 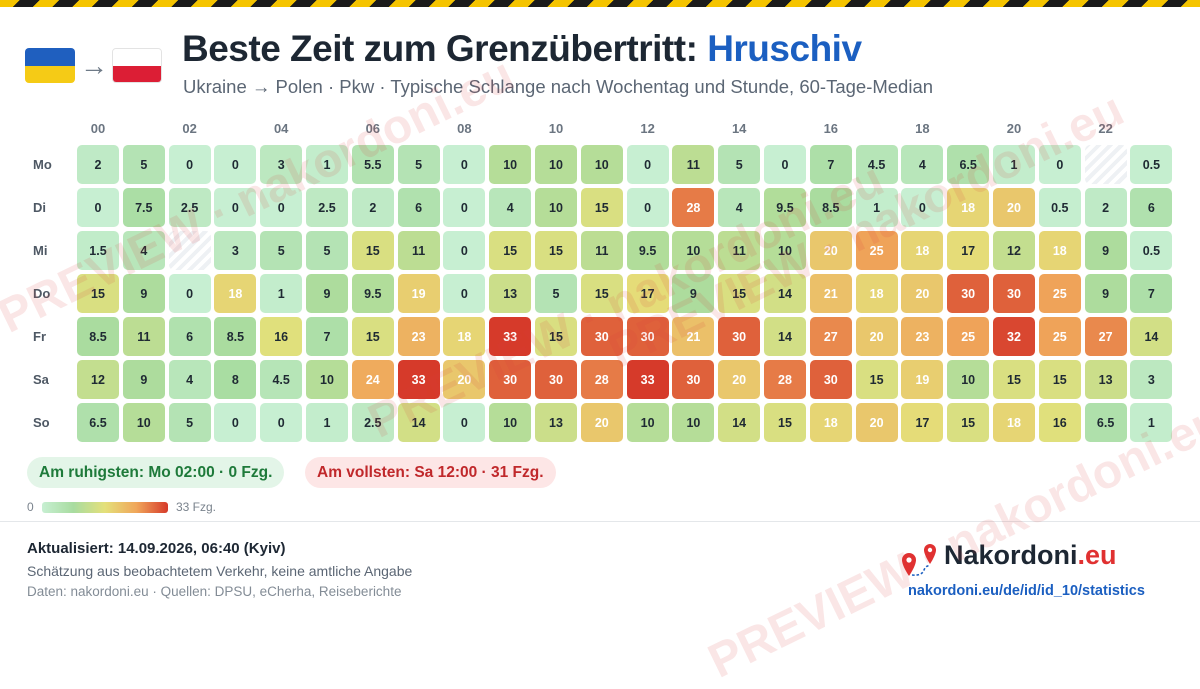 I want to click on brand-name-tld: .eu, so click(x=1097, y=555).